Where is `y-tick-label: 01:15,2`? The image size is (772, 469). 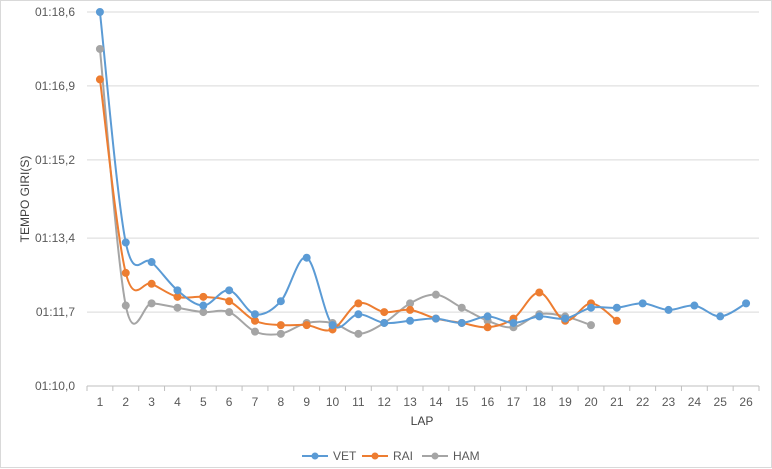
y-tick-label: 01:15,2 is located at coordinates (55, 160).